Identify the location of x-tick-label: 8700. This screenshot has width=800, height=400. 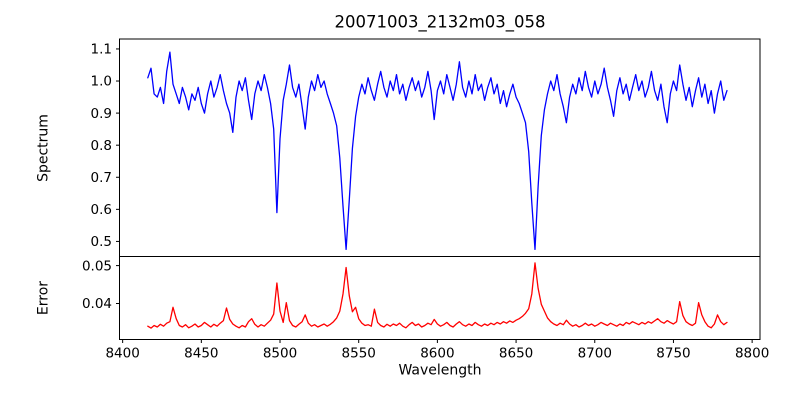
(595, 354).